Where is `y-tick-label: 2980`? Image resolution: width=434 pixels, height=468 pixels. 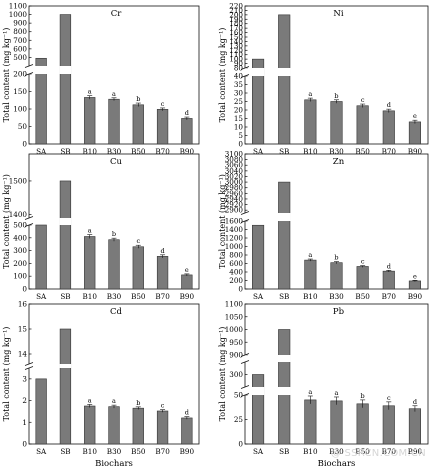 y-tick-label: 2980 is located at coordinates (234, 187).